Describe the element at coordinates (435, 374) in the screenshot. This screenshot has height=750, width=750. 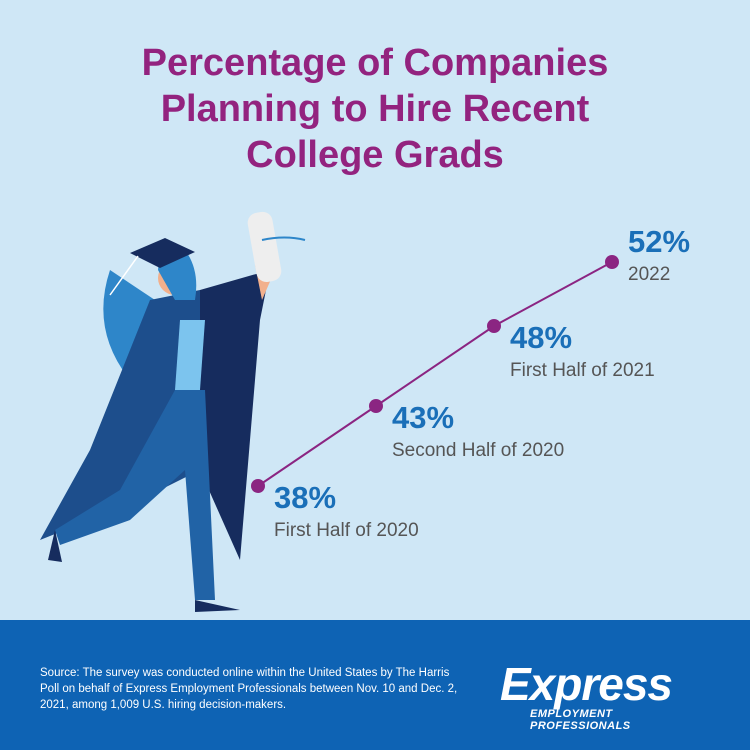
I see `trend-line` at that location.